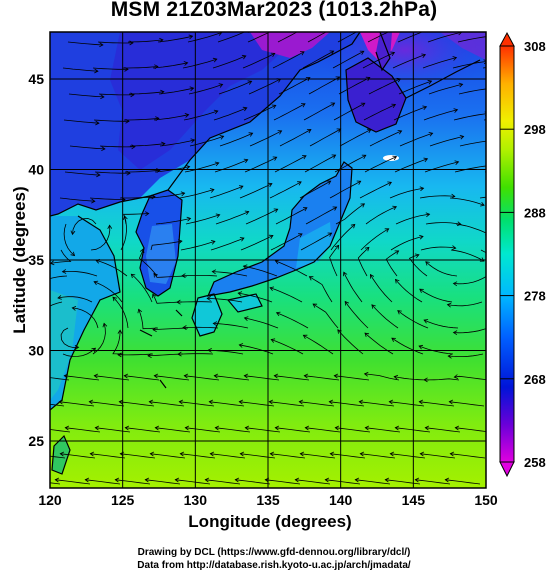  What do you see at coordinates (123, 500) in the screenshot?
I see `x-tick-125: 125` at bounding box center [123, 500].